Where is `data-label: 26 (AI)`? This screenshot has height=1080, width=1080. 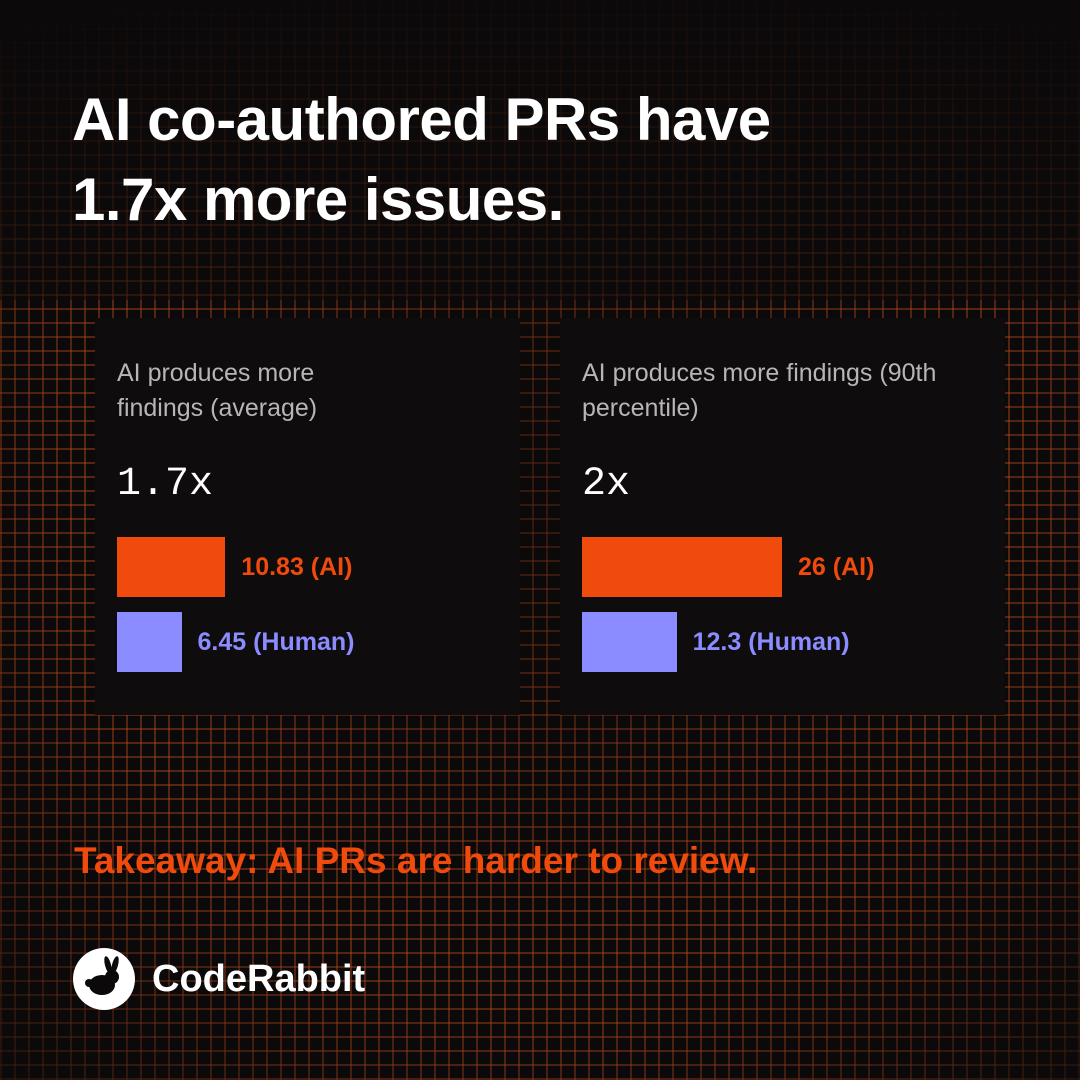
data-label: 26 (AI) is located at coordinates (836, 567).